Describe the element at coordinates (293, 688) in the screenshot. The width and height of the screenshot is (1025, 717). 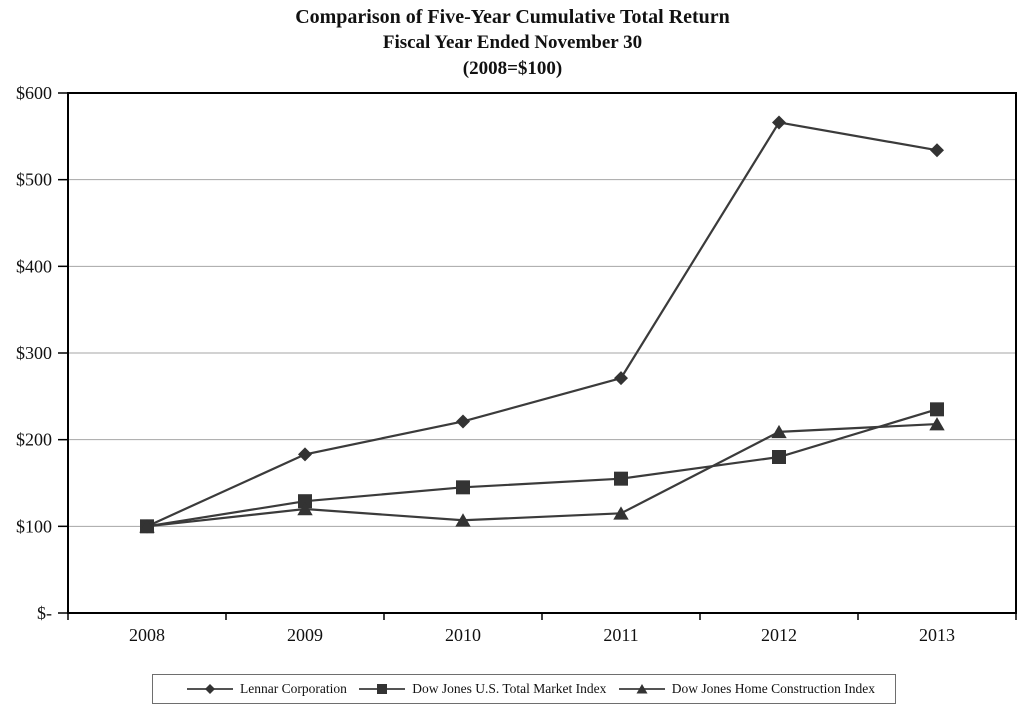
I see `legend-label-lennar: Lennar Corporation` at that location.